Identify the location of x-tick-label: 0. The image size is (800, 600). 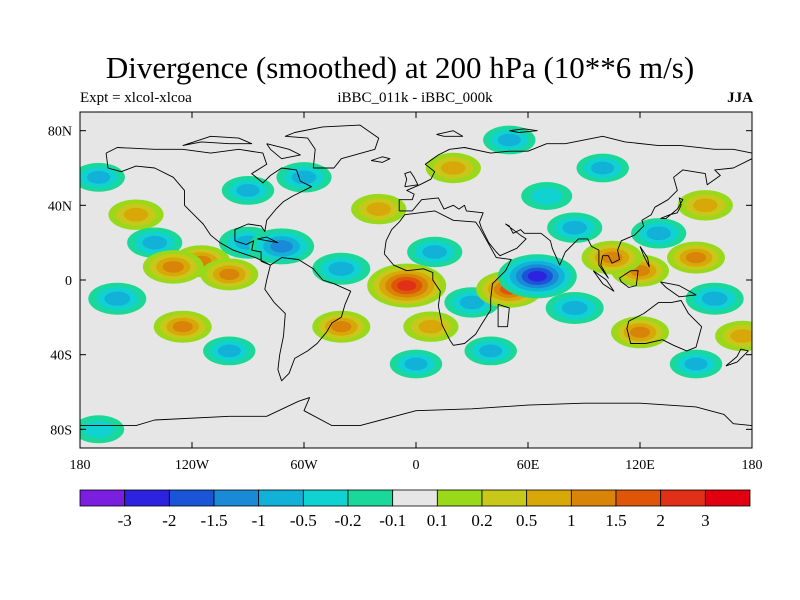
(416, 465).